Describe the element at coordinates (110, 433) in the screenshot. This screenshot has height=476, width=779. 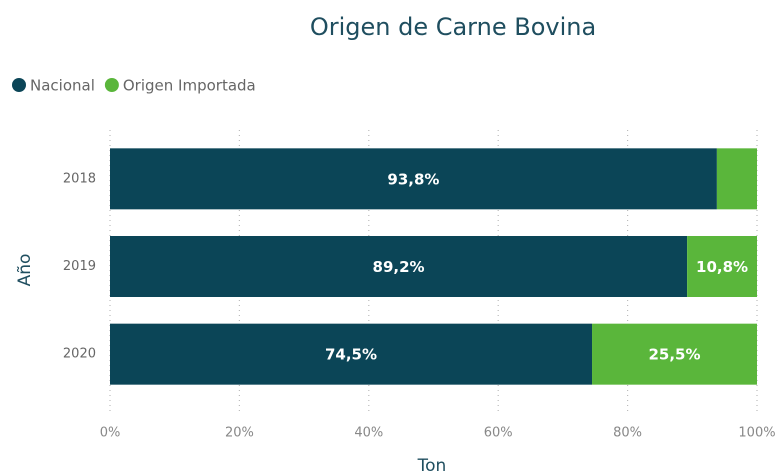
I see `x-tick-label: 0%` at that location.